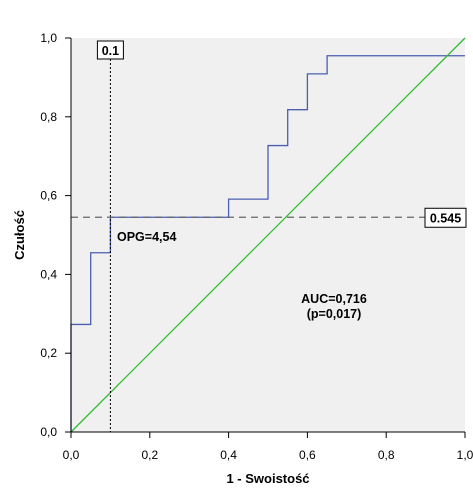 The image size is (473, 500). Describe the element at coordinates (149, 455) in the screenshot. I see `x-tick-label: 0,2` at that location.